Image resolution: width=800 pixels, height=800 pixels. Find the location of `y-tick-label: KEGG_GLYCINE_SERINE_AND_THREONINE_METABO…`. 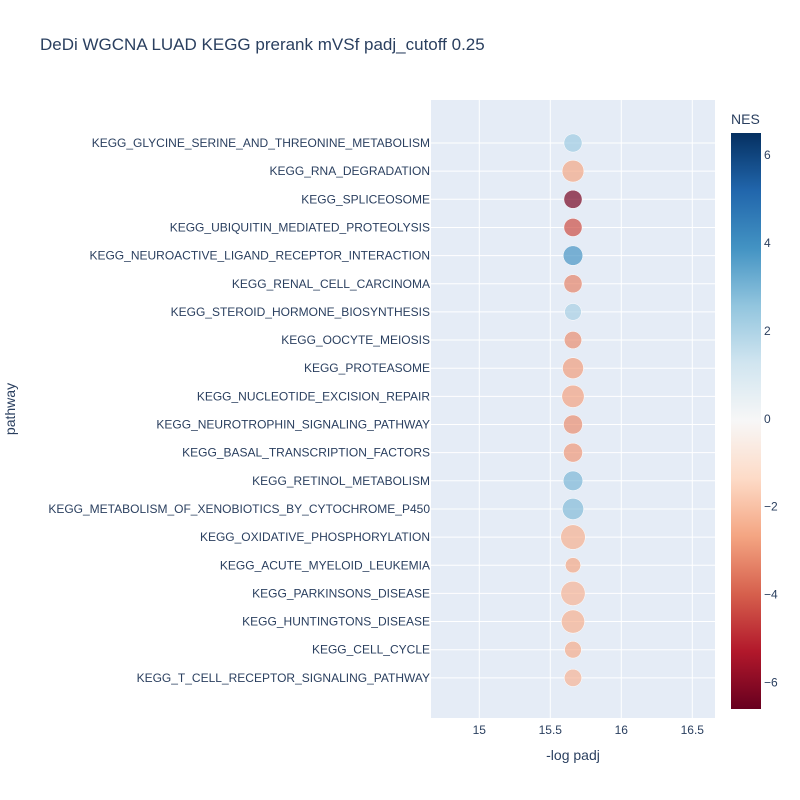

y-tick-label: KEGG_GLYCINE_SERINE_AND_THREONINE_METABO… is located at coordinates (261, 143).